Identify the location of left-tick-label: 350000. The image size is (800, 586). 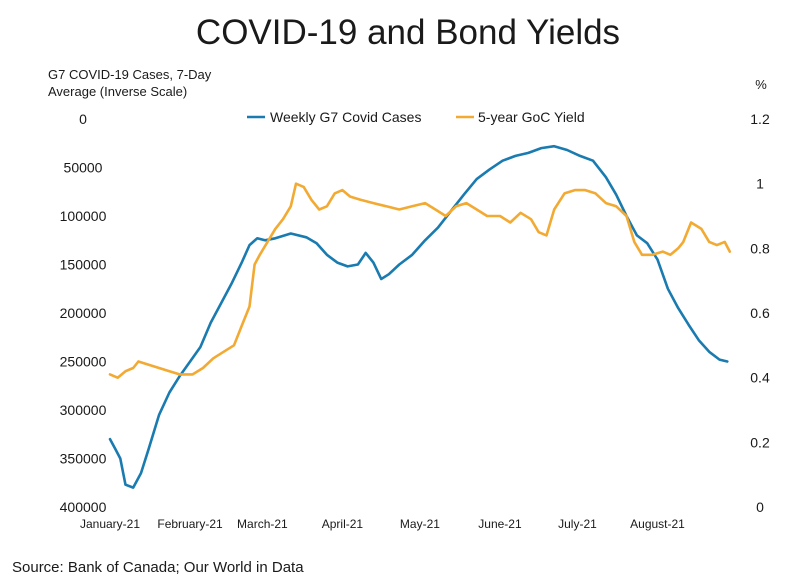
(83, 459).